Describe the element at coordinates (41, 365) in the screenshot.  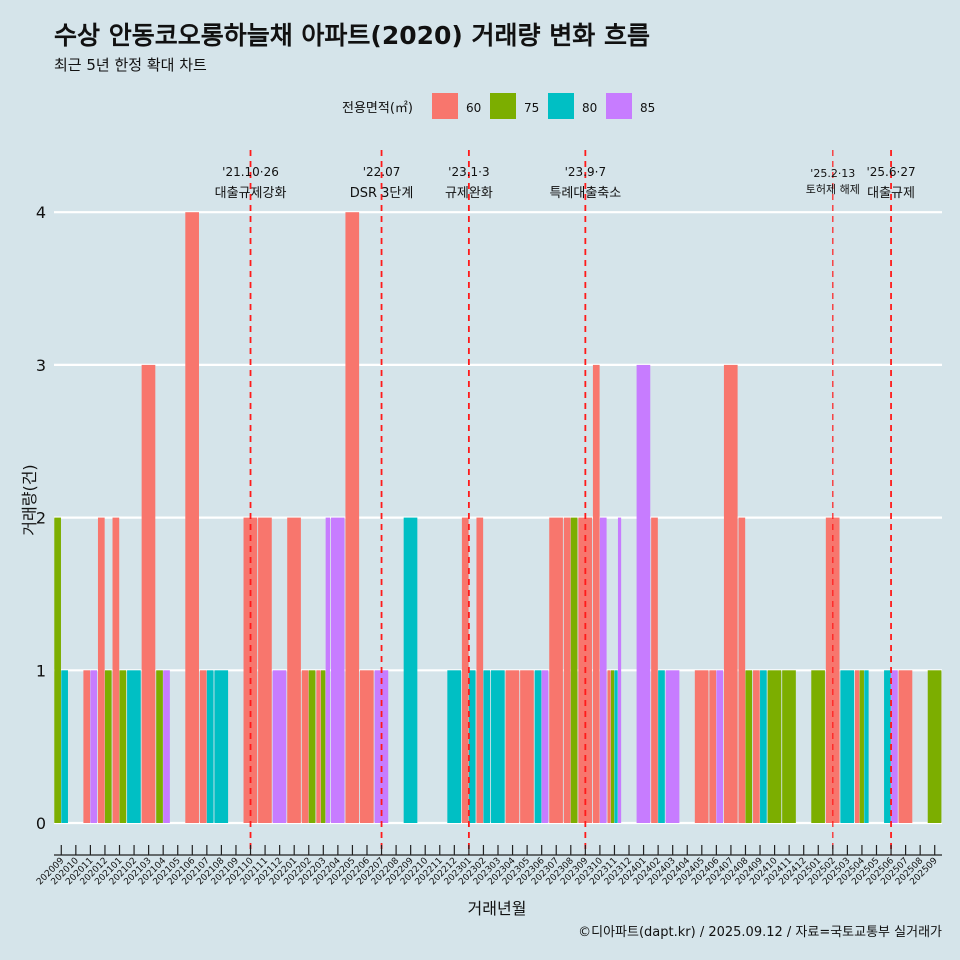
I see `y-tick-label: 3` at that location.